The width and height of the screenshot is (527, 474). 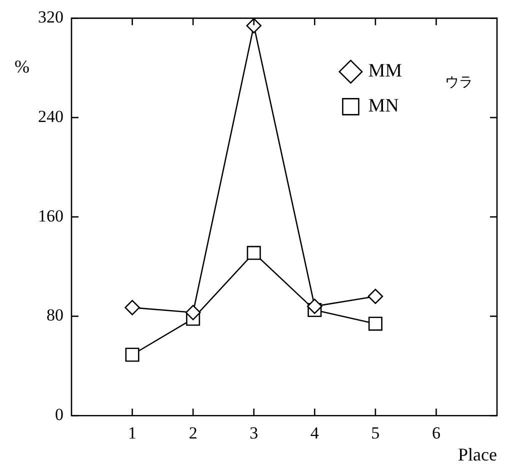 What do you see at coordinates (51, 17) in the screenshot?
I see `y-tick-label: 320` at bounding box center [51, 17].